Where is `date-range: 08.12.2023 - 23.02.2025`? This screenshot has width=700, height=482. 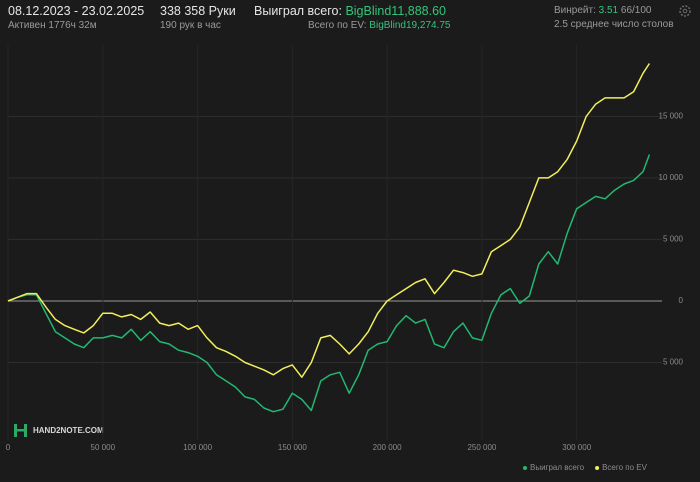
date-range: 08.12.2023 - 23.02.2025 is located at coordinates (76, 11).